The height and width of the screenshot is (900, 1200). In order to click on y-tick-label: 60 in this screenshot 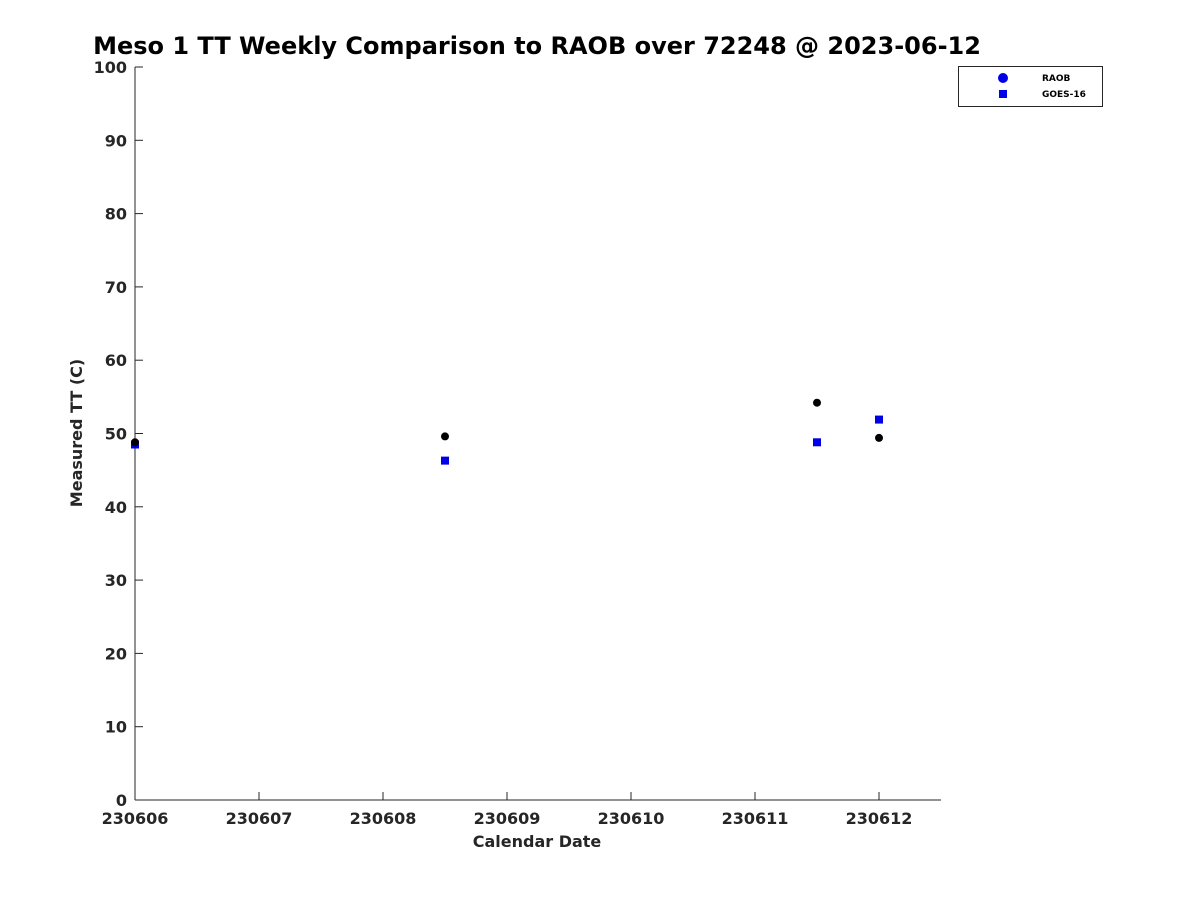, I will do `click(116, 360)`.